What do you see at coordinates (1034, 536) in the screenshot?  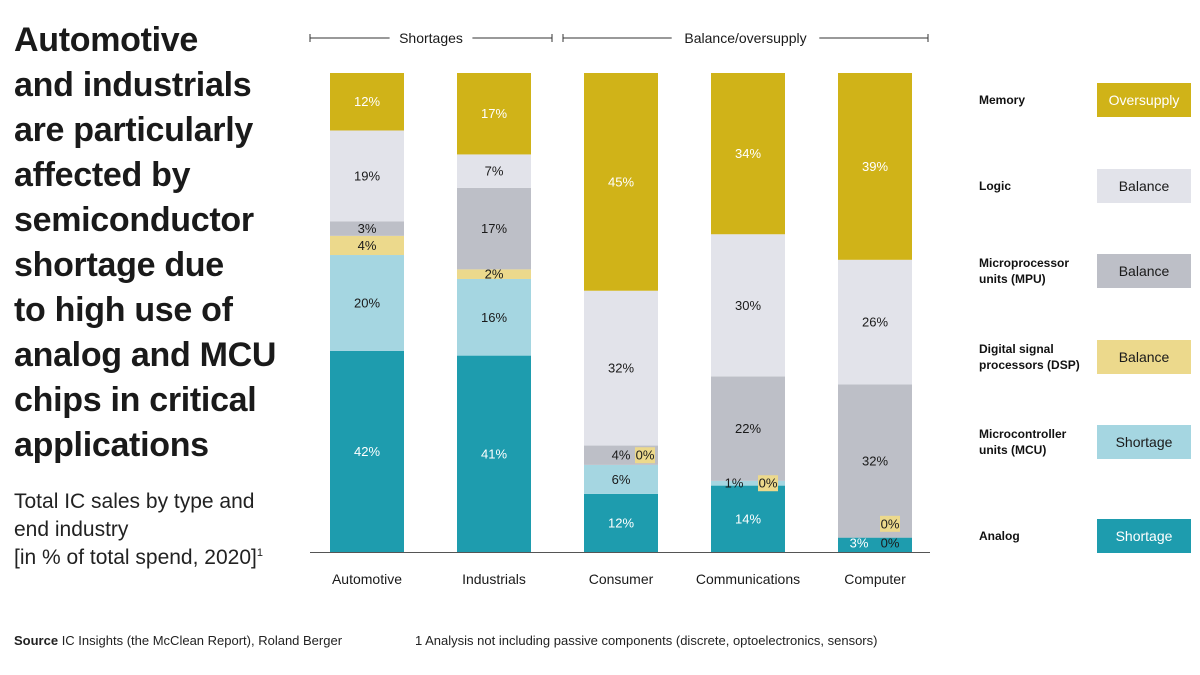 I see `legend-label: Analog` at bounding box center [1034, 536].